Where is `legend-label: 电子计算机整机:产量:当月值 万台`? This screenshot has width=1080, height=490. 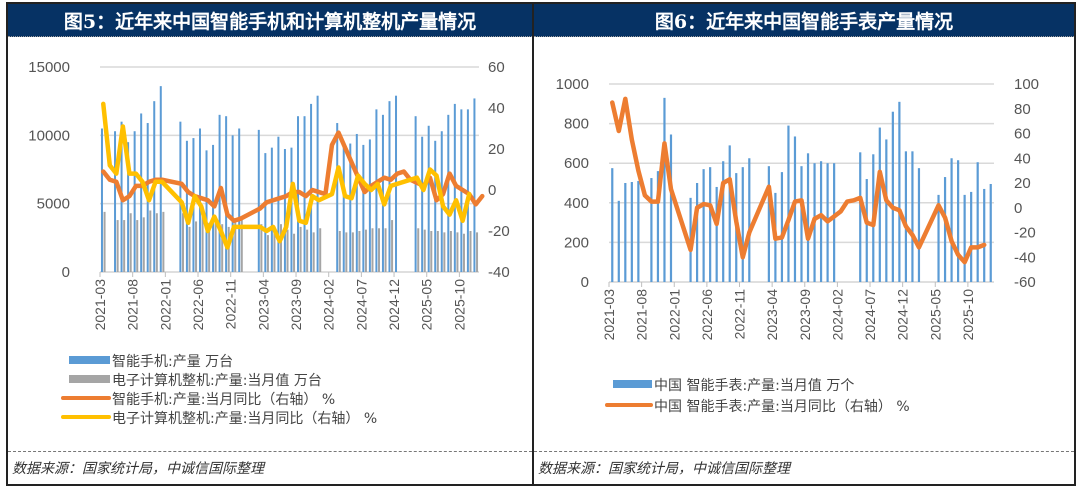 legend-label: 电子计算机整机:产量:当月值 万台 is located at coordinates (217, 381).